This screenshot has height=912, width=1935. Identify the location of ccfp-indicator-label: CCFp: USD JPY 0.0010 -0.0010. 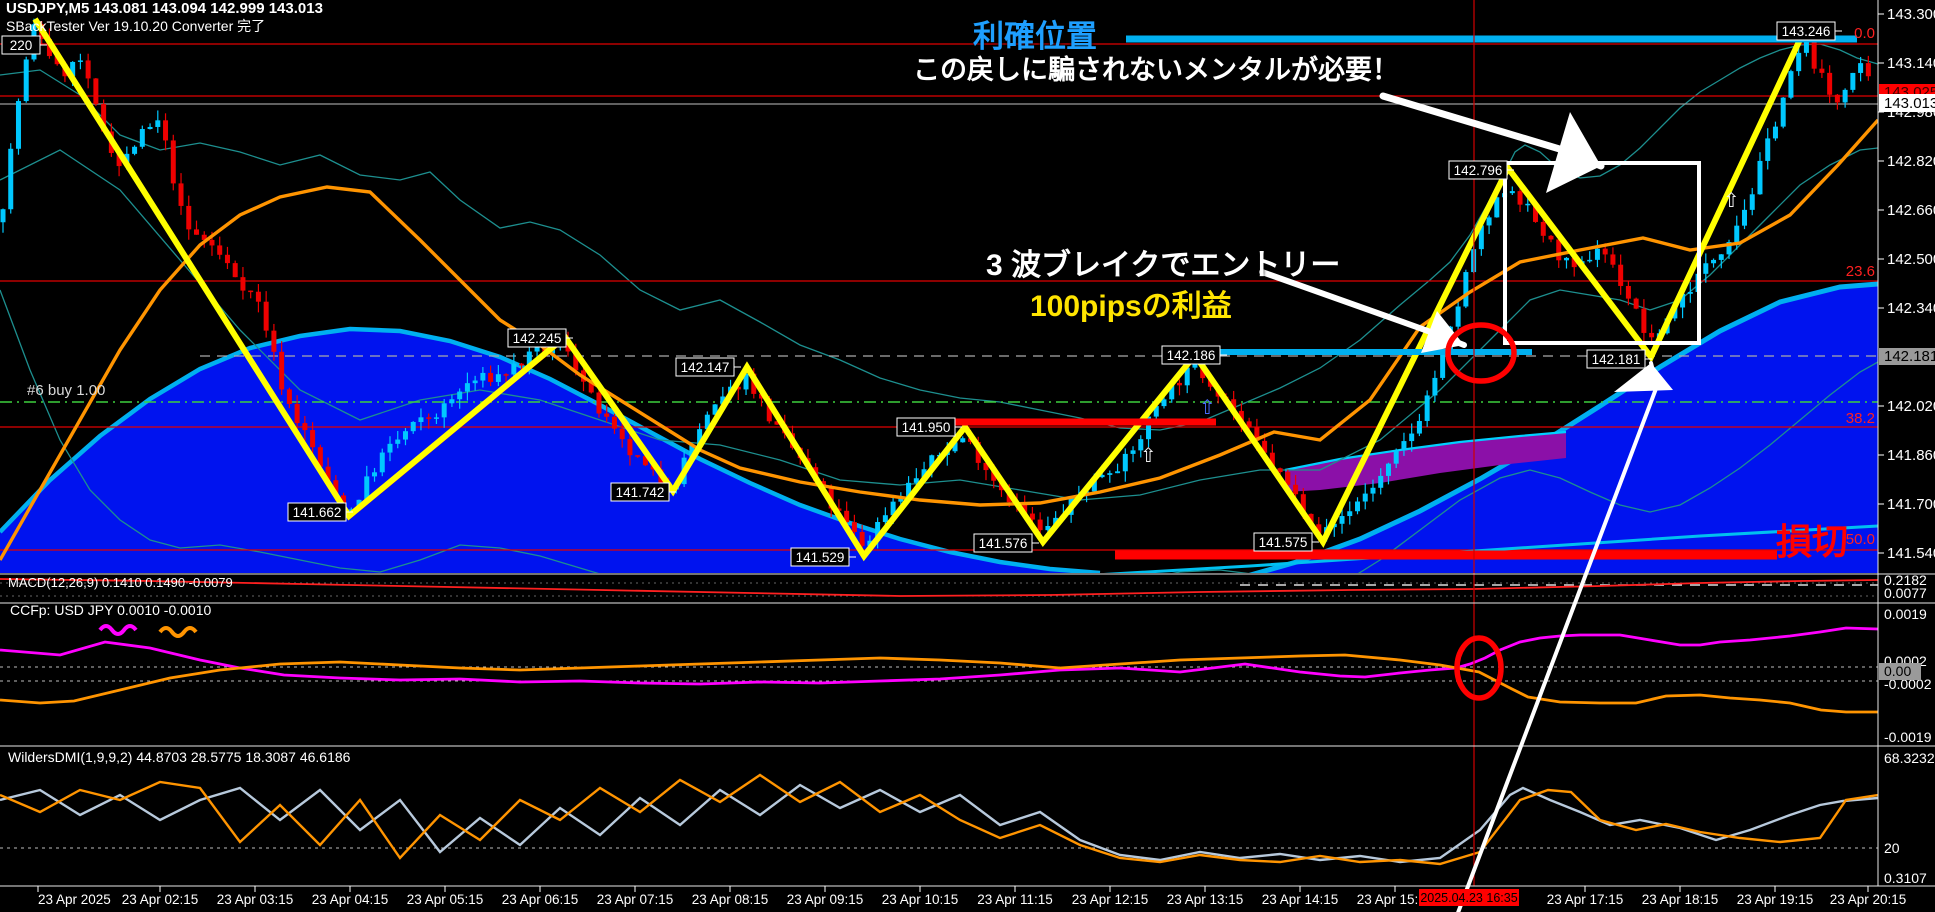
(111, 610).